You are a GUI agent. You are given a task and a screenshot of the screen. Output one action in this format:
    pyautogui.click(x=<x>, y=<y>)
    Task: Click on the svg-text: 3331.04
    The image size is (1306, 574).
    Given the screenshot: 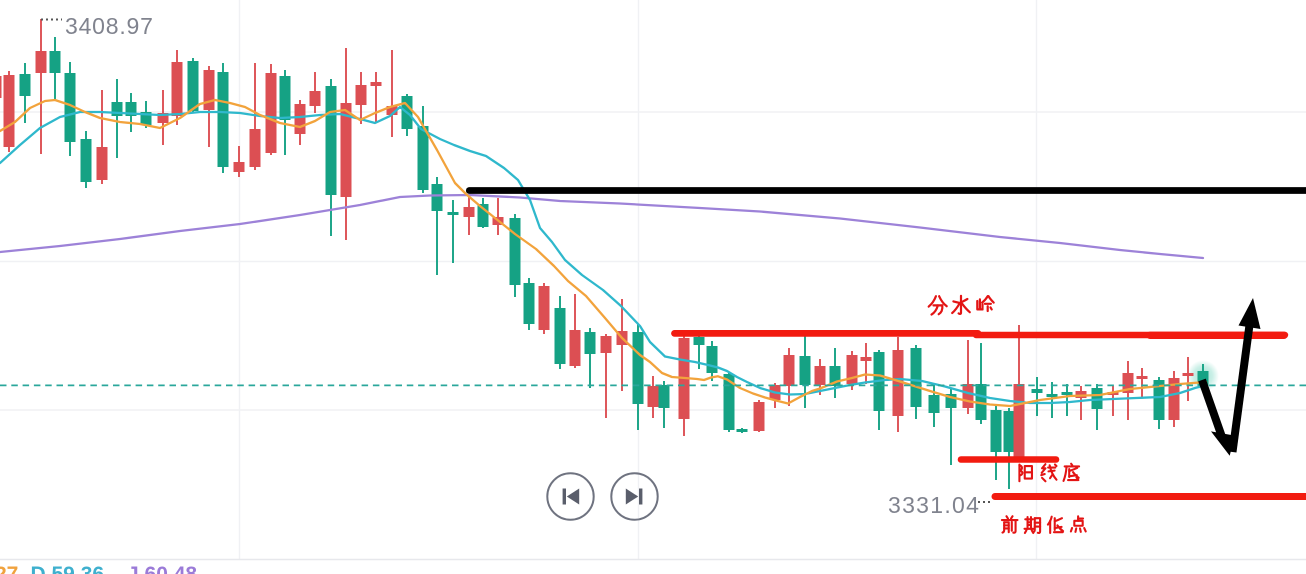 What is the action you would take?
    pyautogui.click(x=934, y=505)
    